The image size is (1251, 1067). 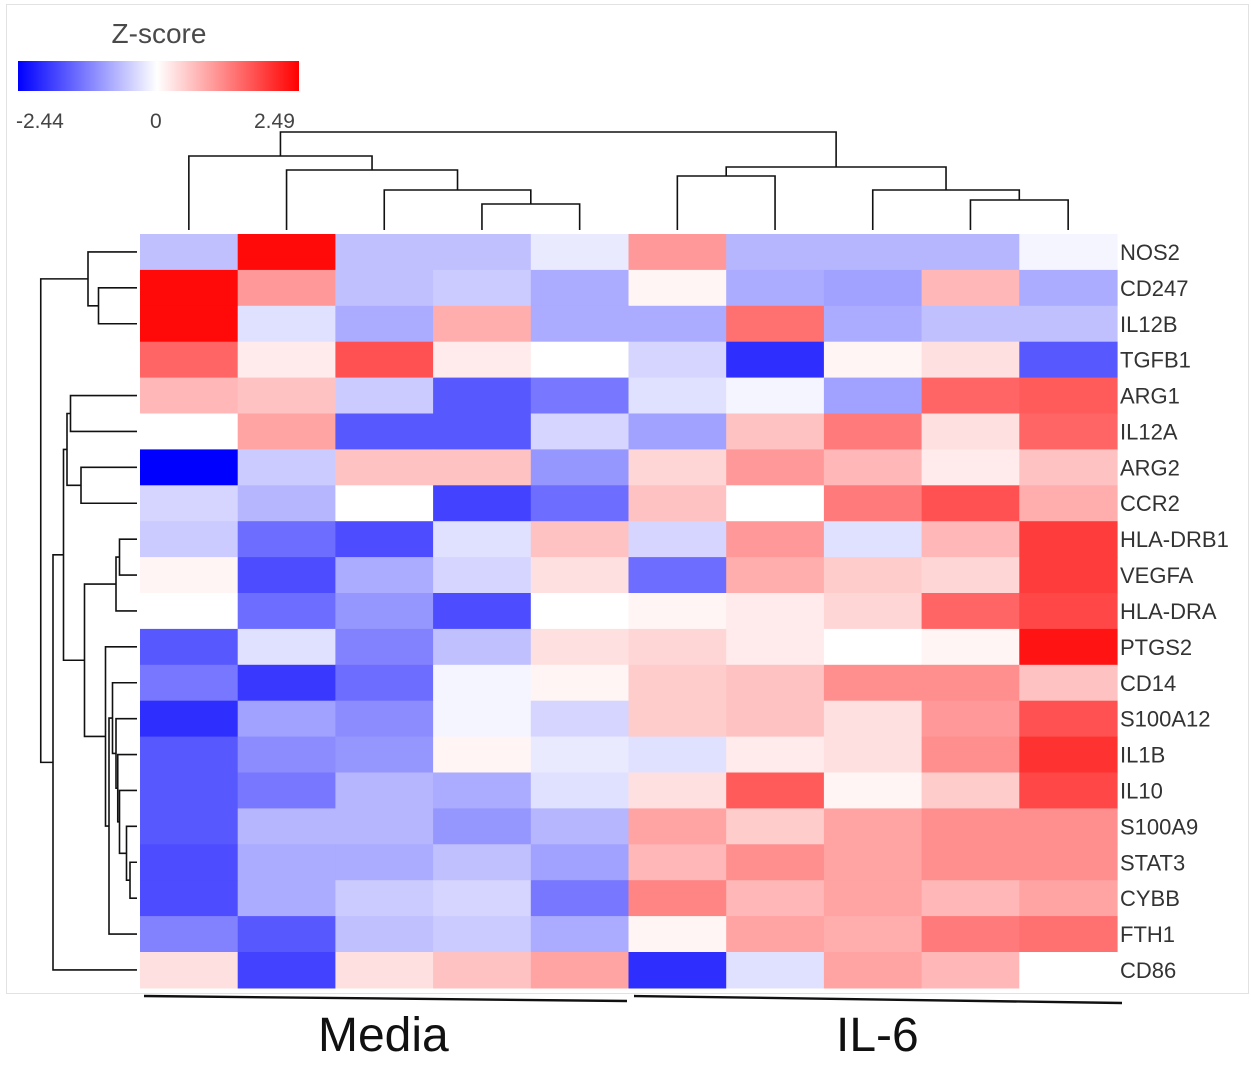 I want to click on row-label: STAT3, so click(x=1152, y=862).